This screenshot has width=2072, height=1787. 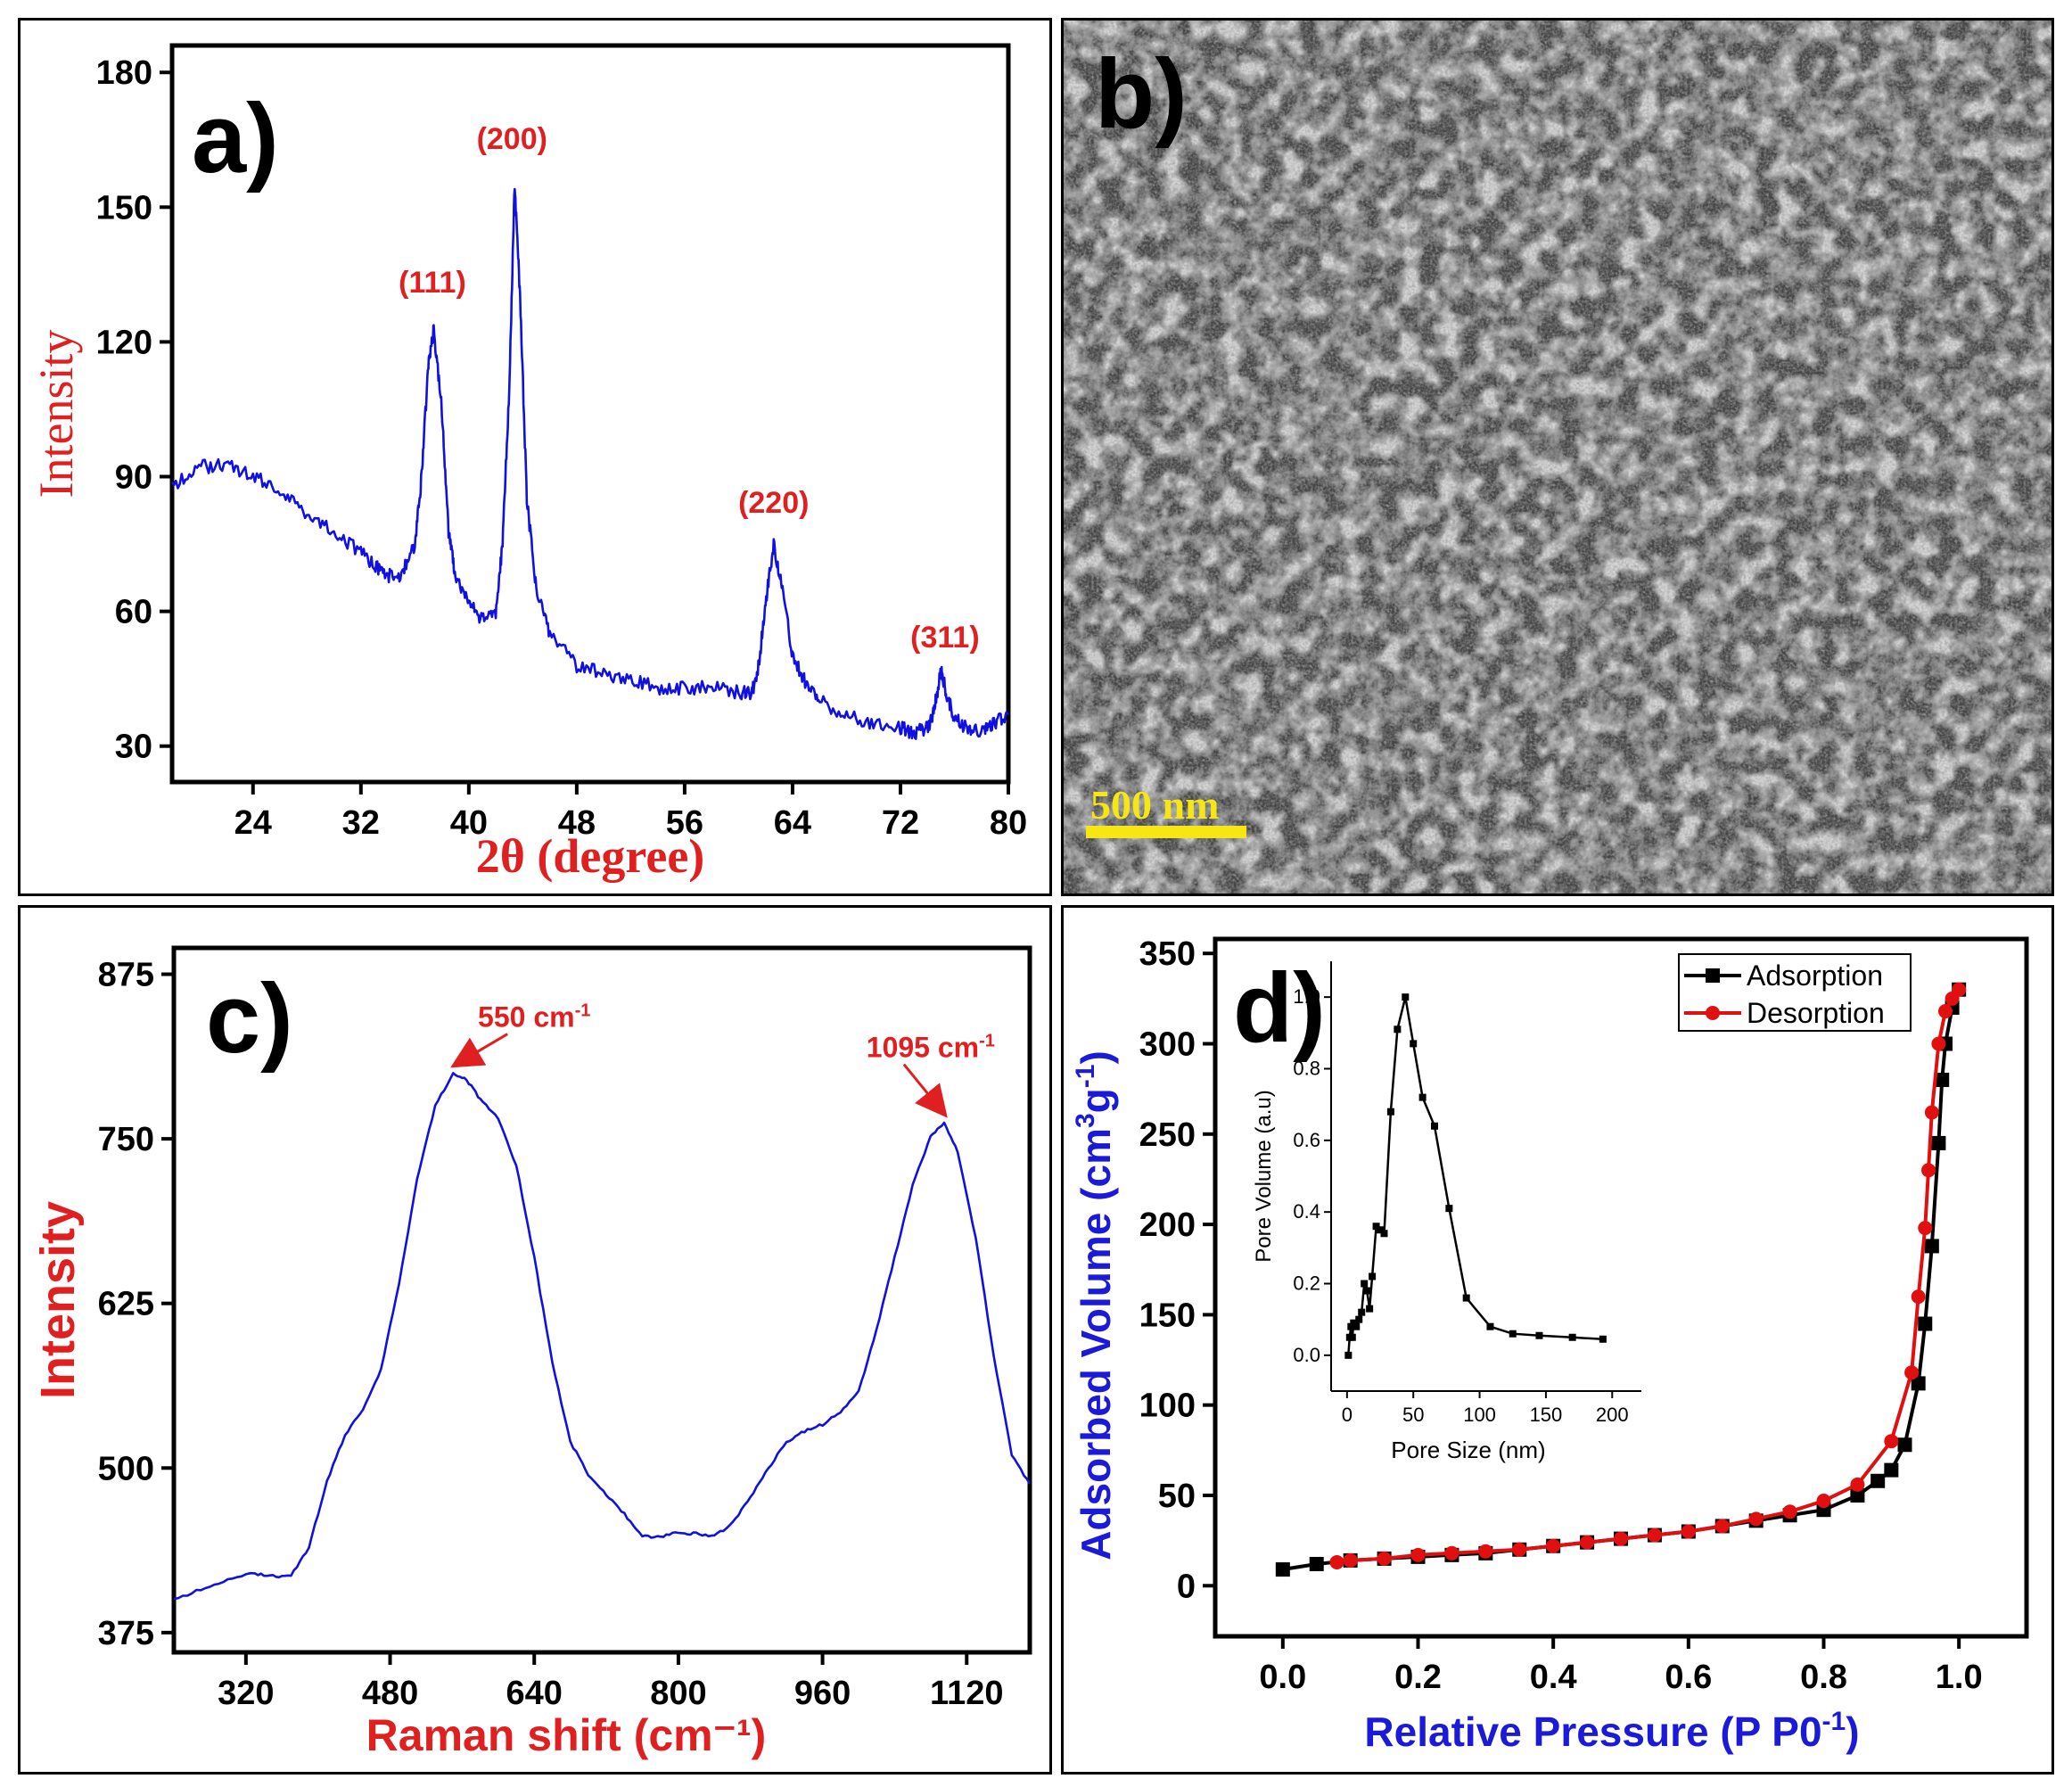 I want to click on panel-a-letter: a), so click(x=236, y=139).